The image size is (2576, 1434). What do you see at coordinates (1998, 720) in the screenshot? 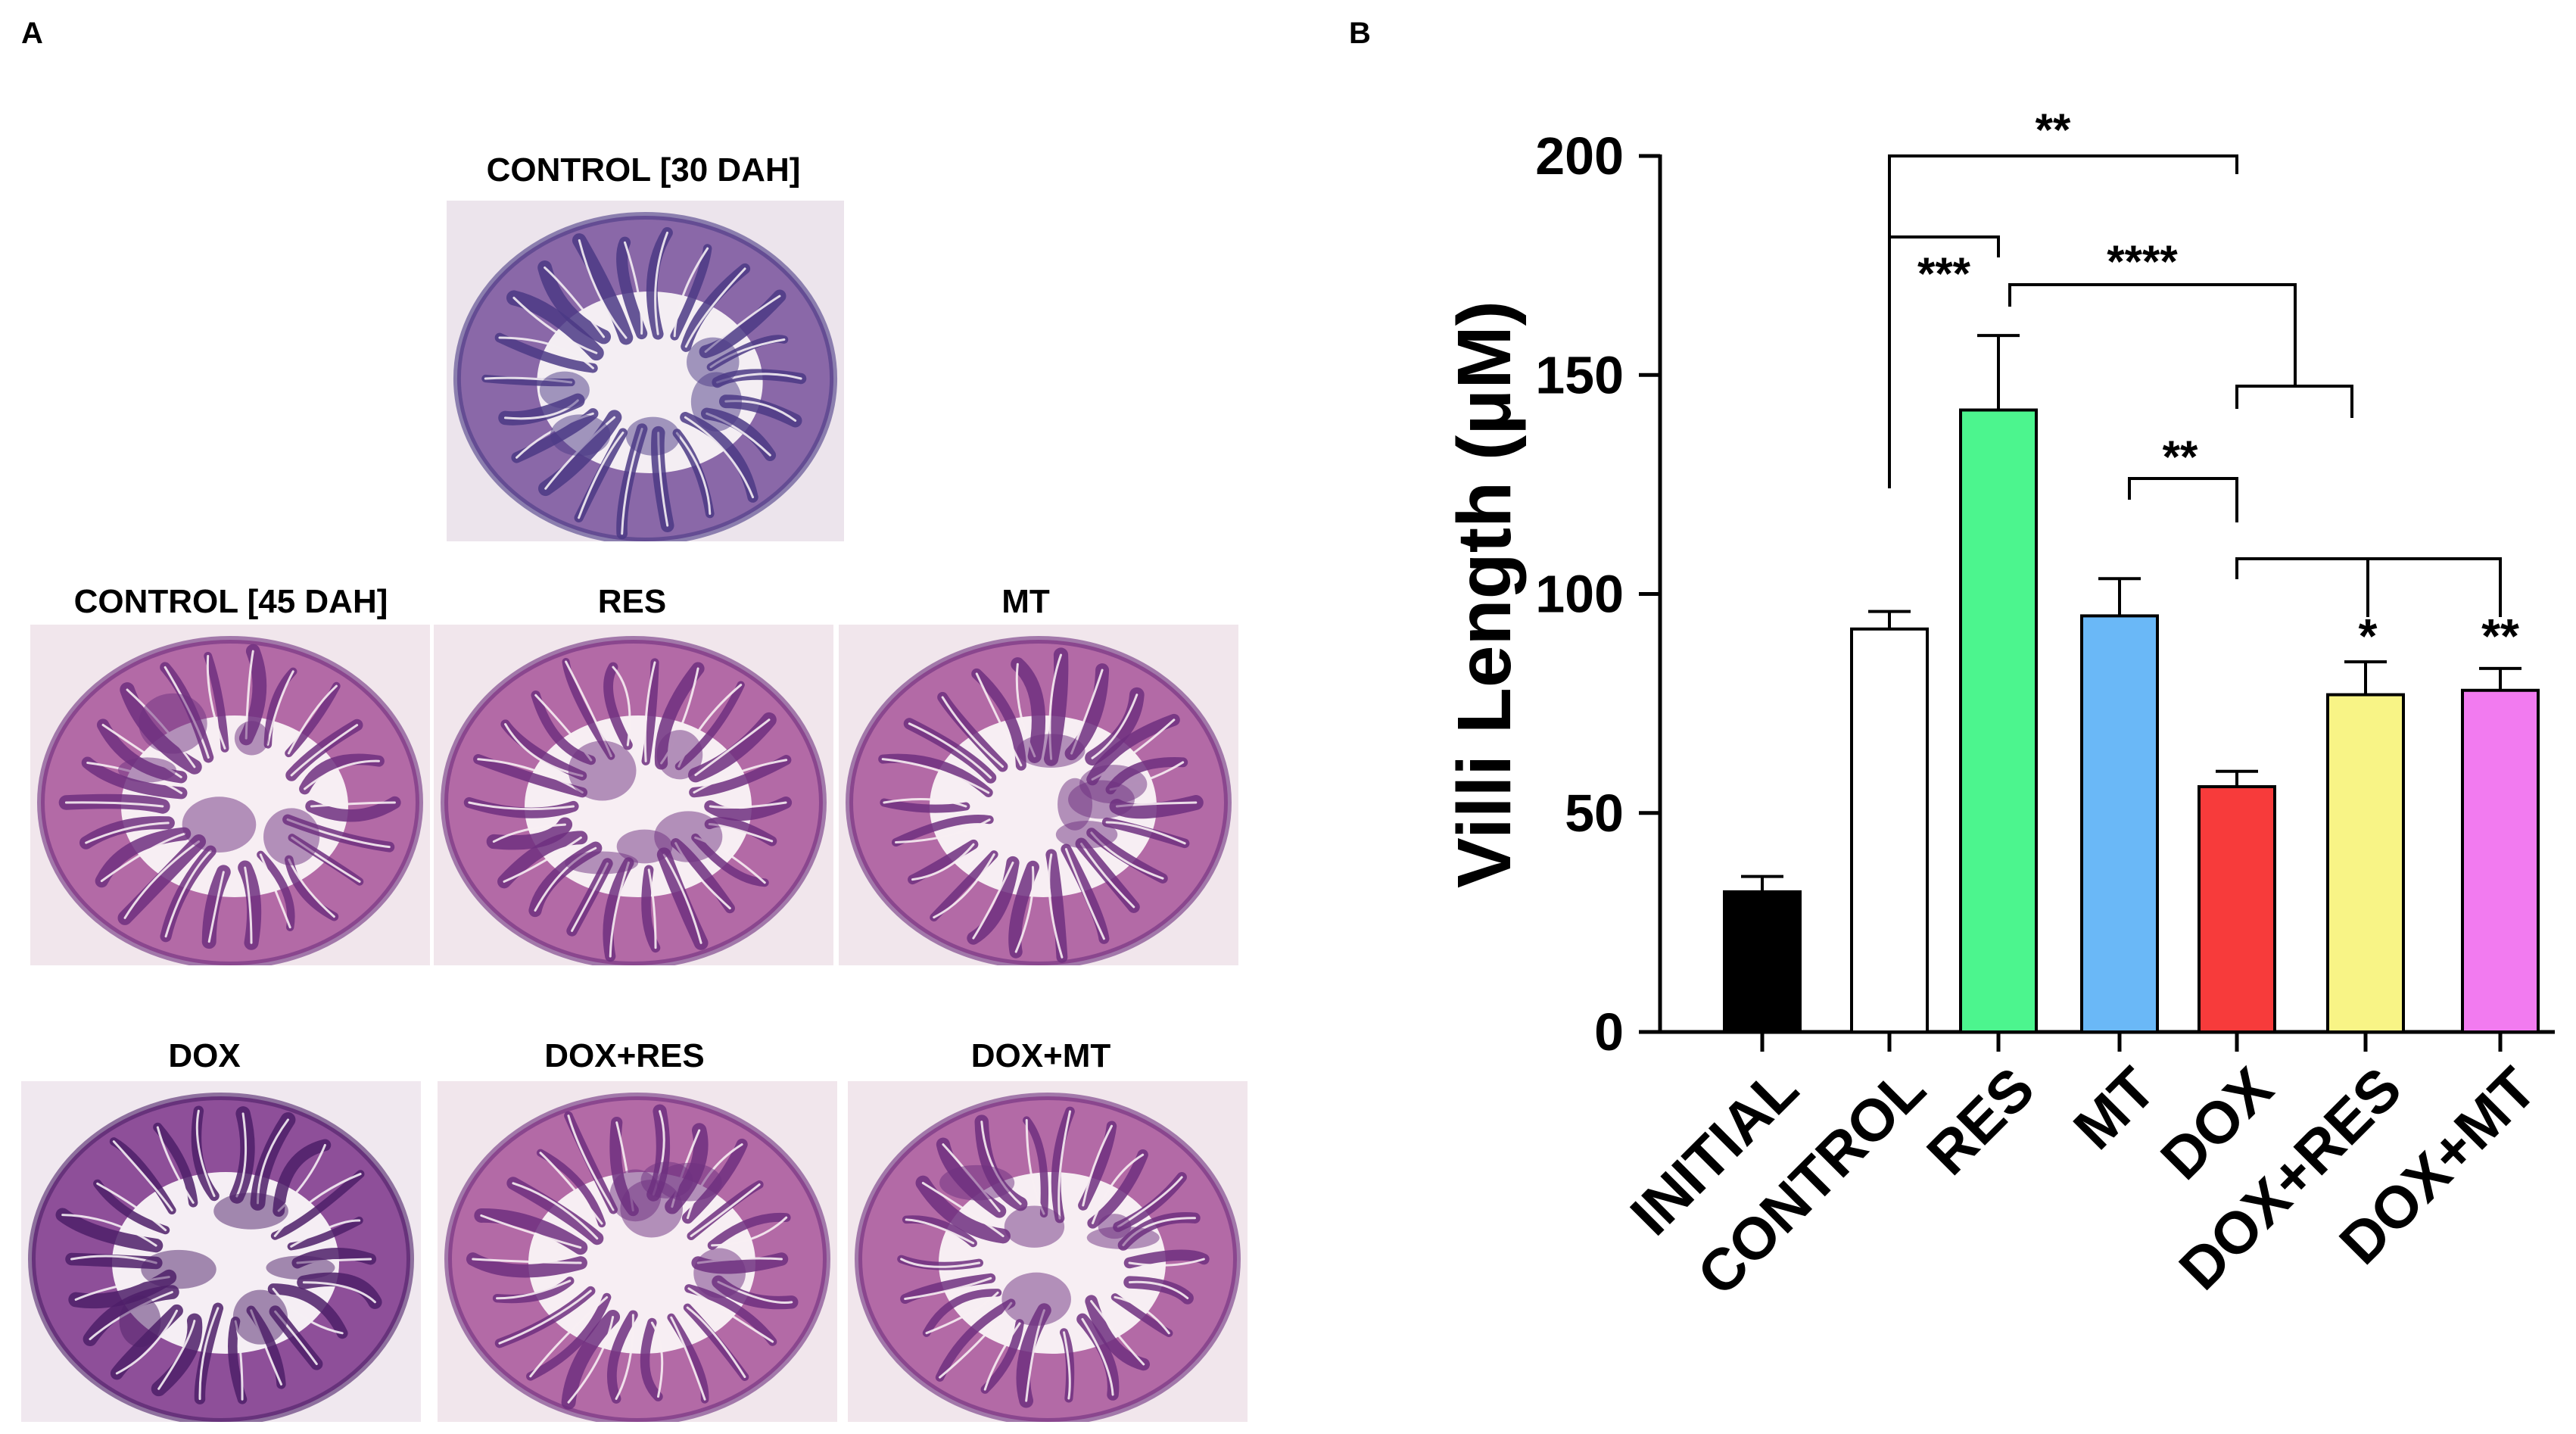
I see `bar-res` at bounding box center [1998, 720].